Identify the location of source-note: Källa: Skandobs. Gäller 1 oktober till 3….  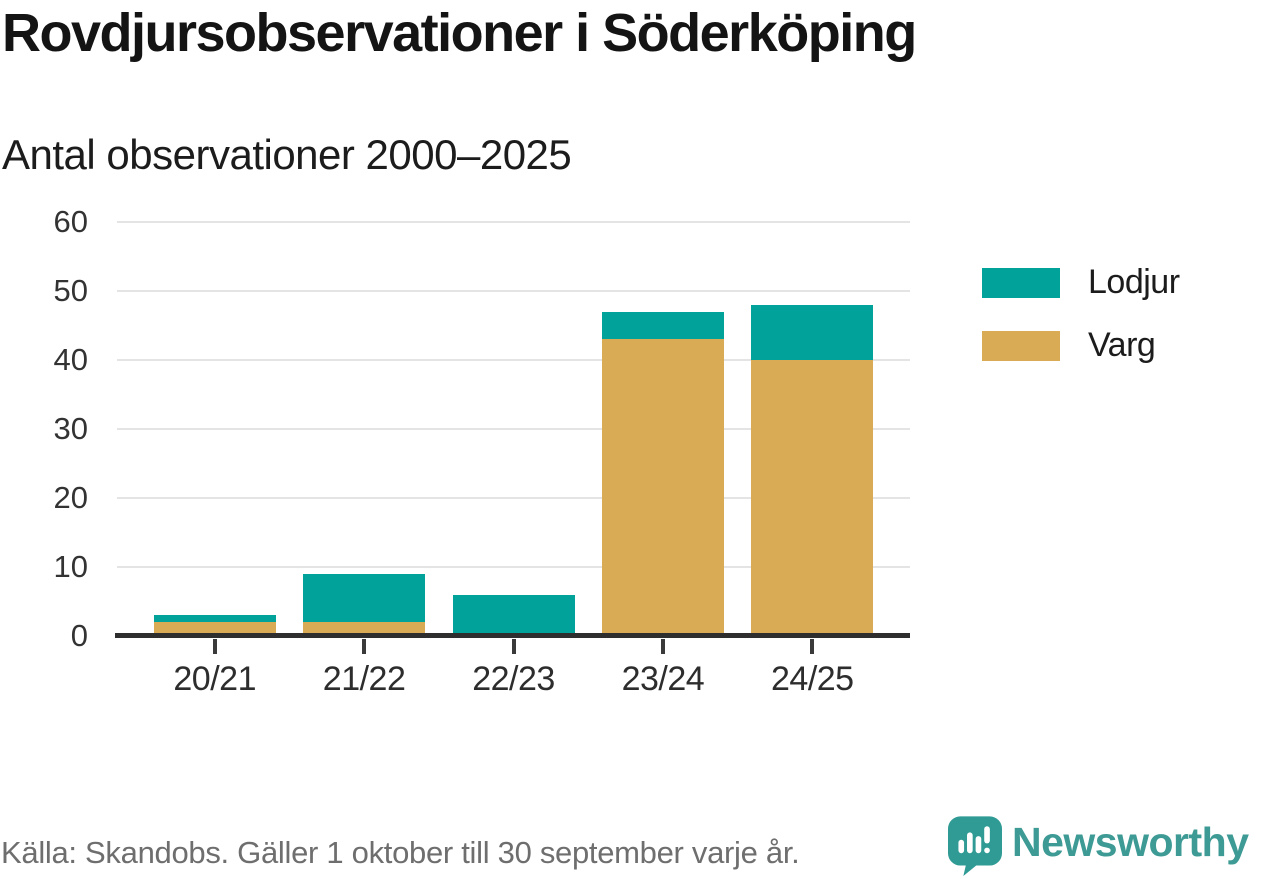
(400, 852).